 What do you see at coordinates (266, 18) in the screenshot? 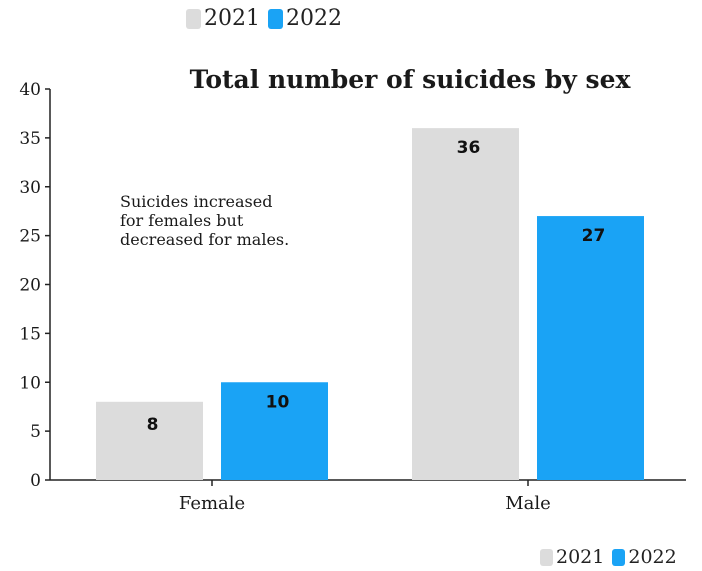
I see `legend-top: 2021 2022` at bounding box center [266, 18].